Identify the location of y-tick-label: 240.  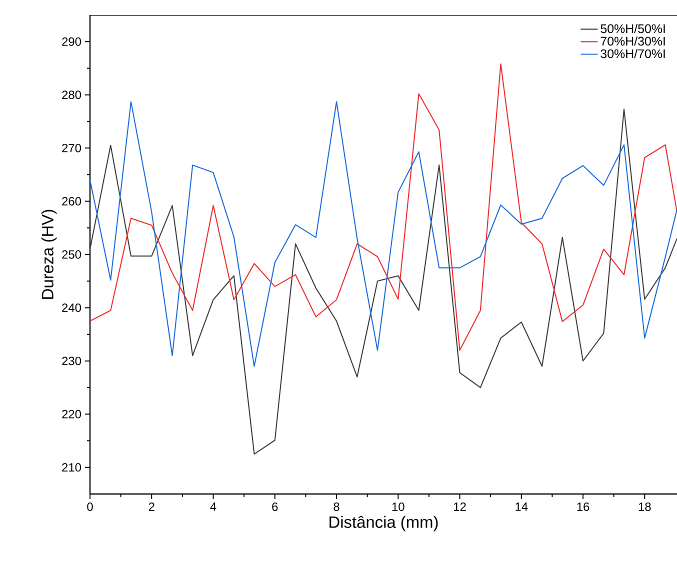
(72, 307).